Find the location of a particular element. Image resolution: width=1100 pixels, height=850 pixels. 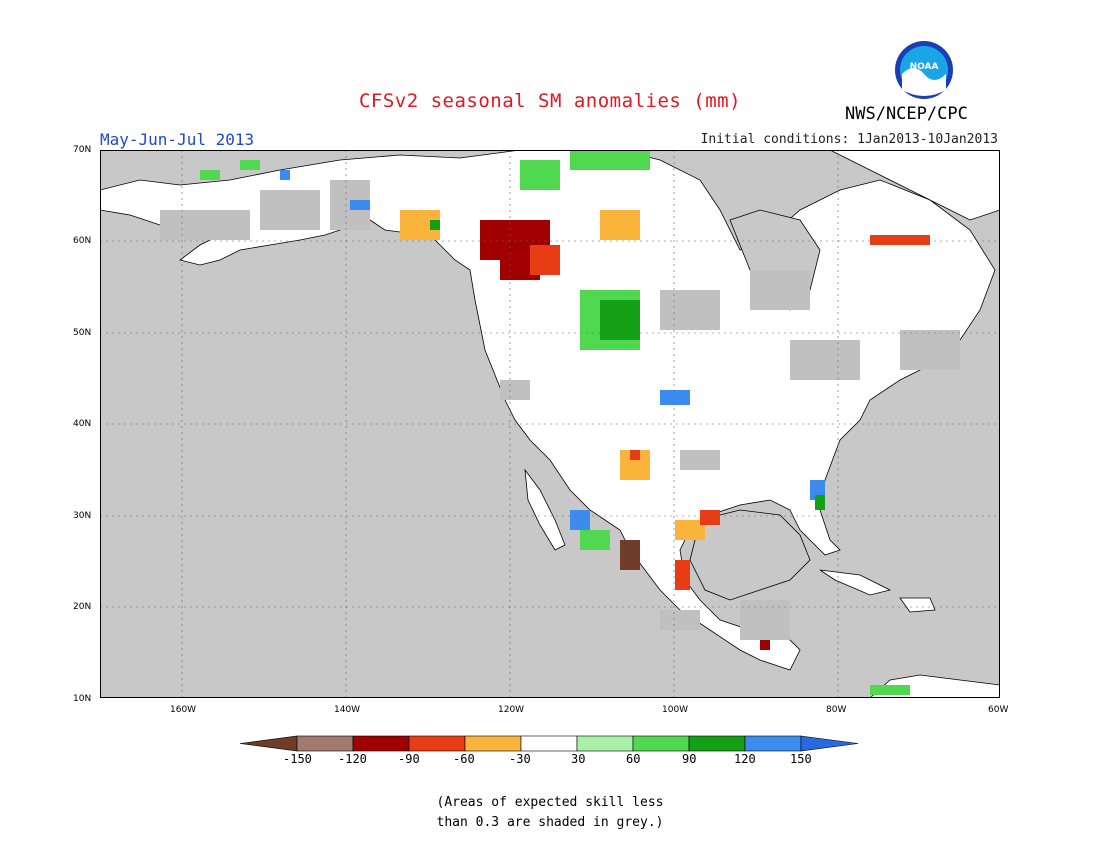

lon-label-100w: 100W is located at coordinates (675, 710).